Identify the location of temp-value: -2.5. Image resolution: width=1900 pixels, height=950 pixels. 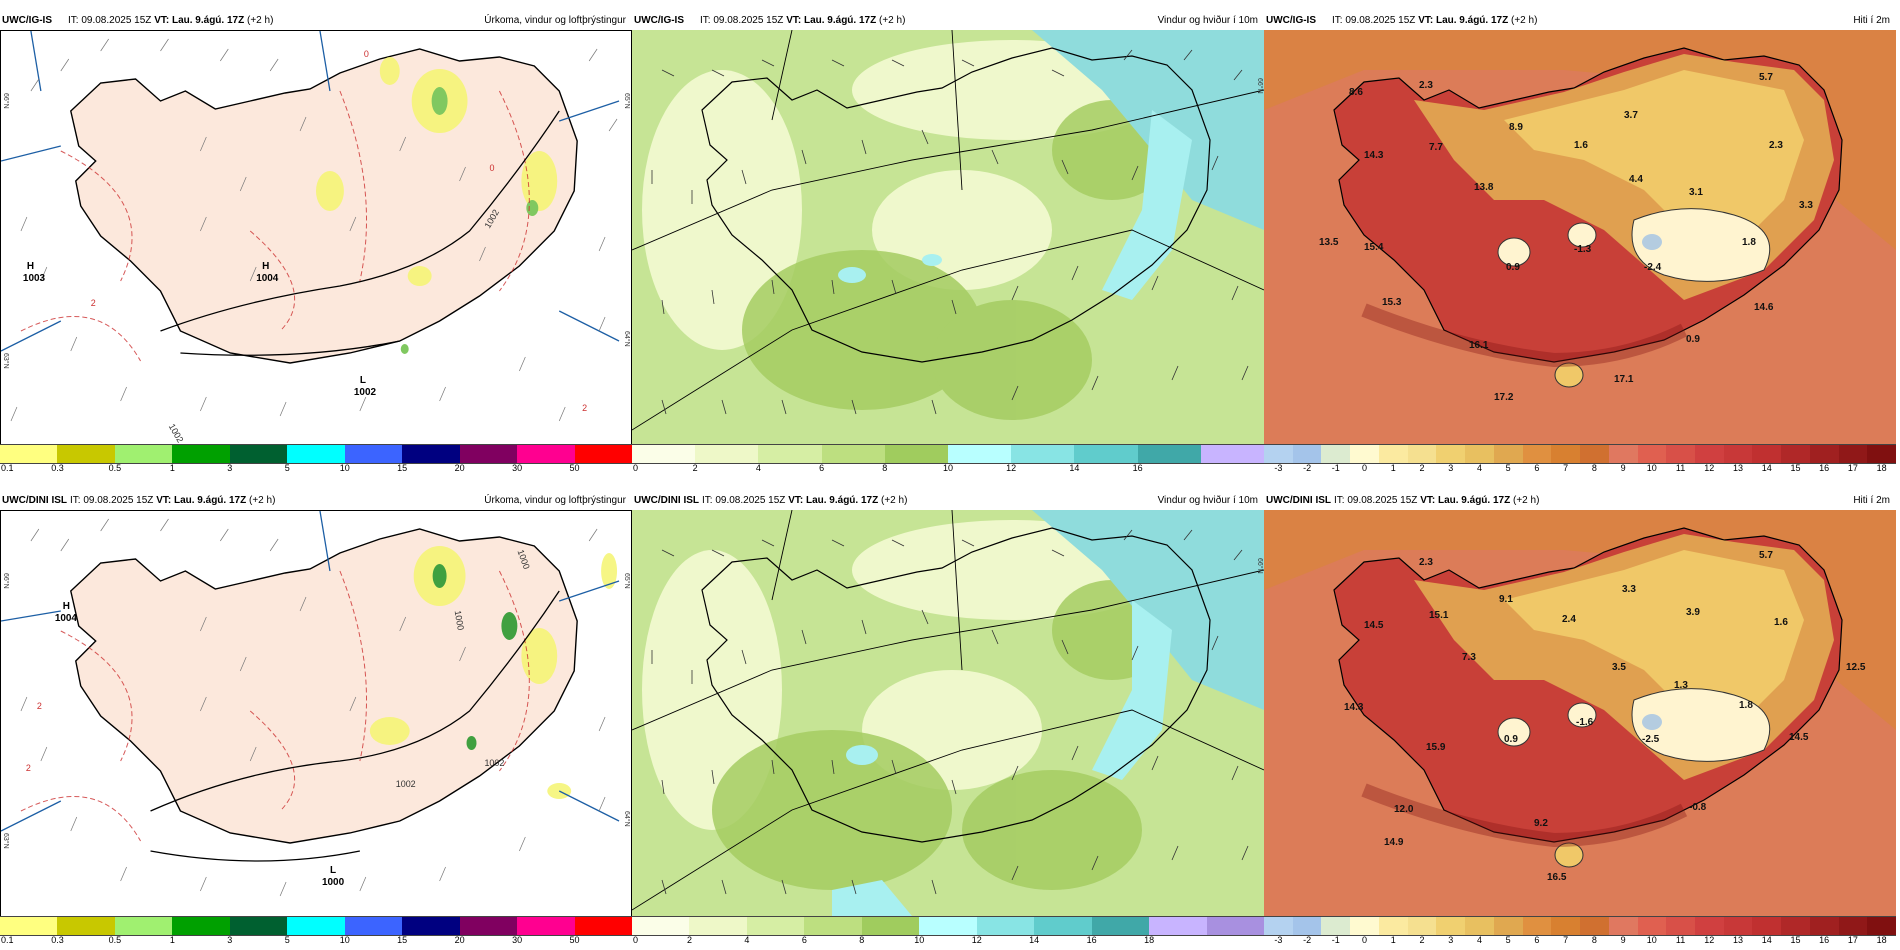
(1651, 739).